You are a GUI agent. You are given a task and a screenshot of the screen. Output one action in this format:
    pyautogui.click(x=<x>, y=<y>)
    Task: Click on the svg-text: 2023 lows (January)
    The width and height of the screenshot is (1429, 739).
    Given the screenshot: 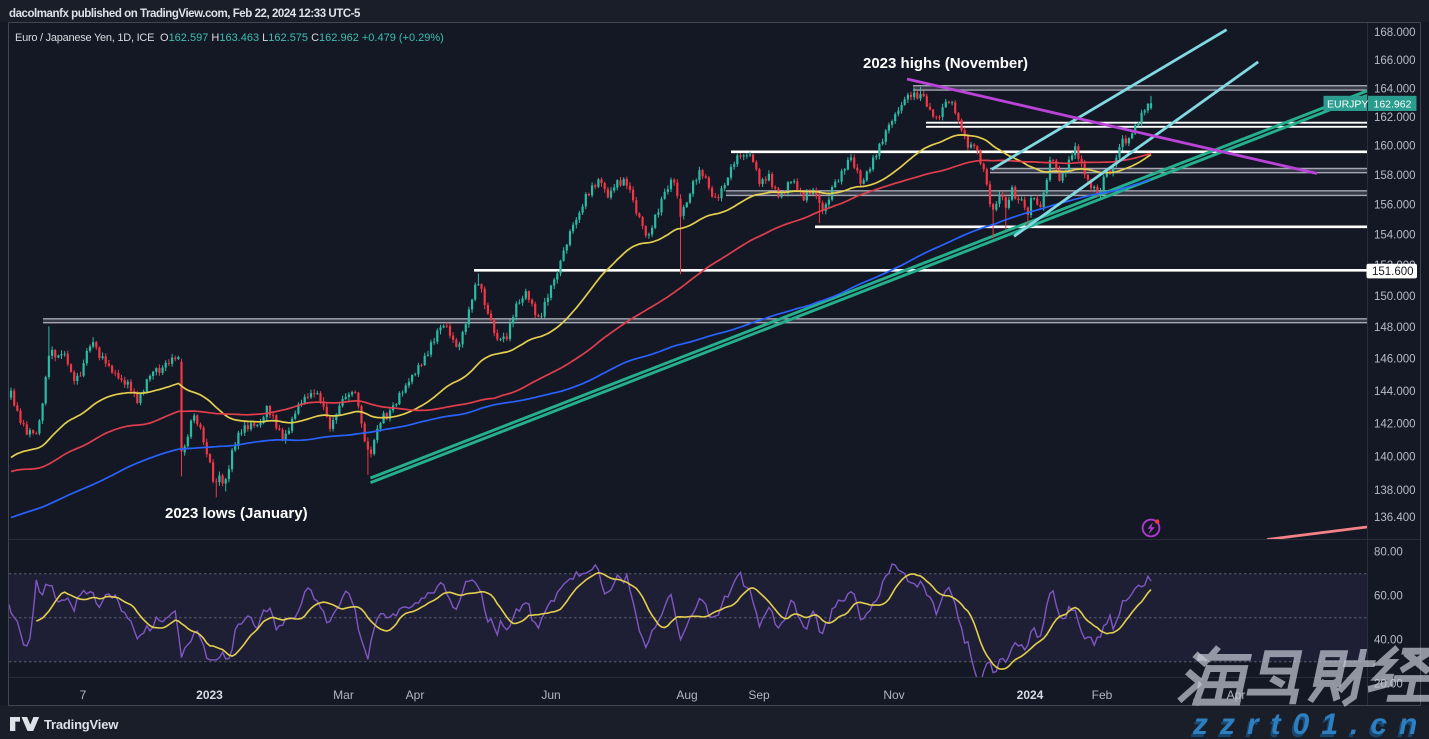 What is the action you would take?
    pyautogui.click(x=236, y=513)
    